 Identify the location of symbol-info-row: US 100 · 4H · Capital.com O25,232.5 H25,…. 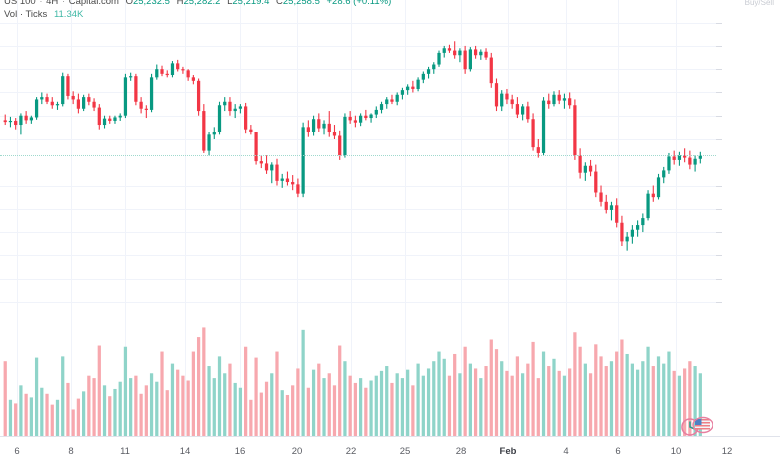
(197, 3).